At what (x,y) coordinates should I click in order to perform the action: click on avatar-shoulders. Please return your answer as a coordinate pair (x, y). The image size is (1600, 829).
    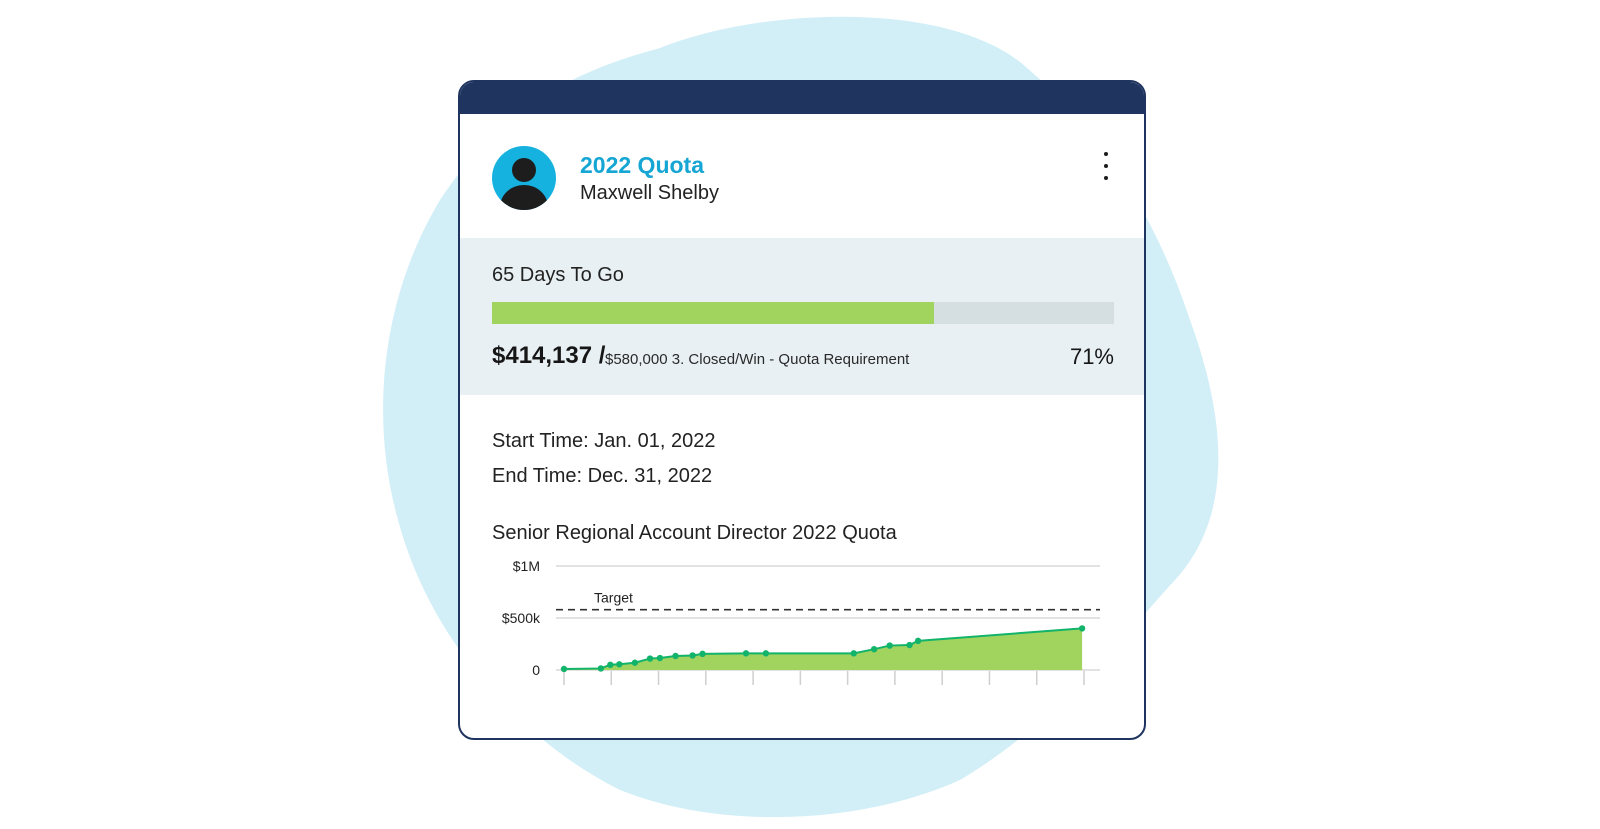
    Looking at the image, I should click on (524, 197).